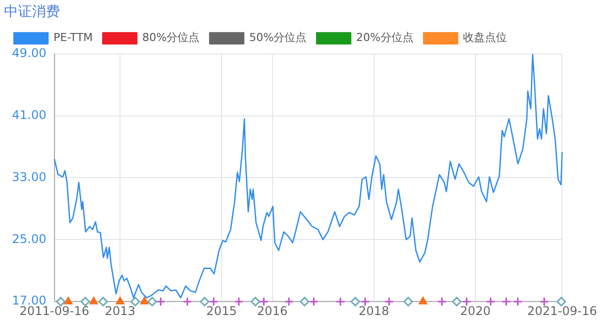 This screenshot has width=600, height=324. I want to click on y-tick-label: 41.00, so click(29, 115).